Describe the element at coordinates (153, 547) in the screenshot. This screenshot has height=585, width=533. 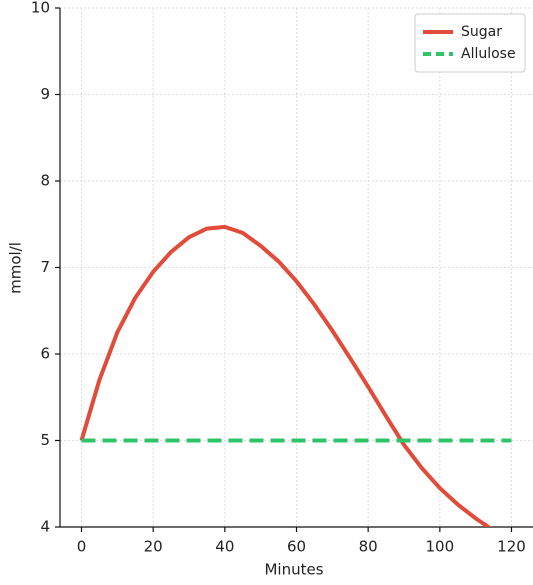
I see `x-tick-label: 20` at that location.